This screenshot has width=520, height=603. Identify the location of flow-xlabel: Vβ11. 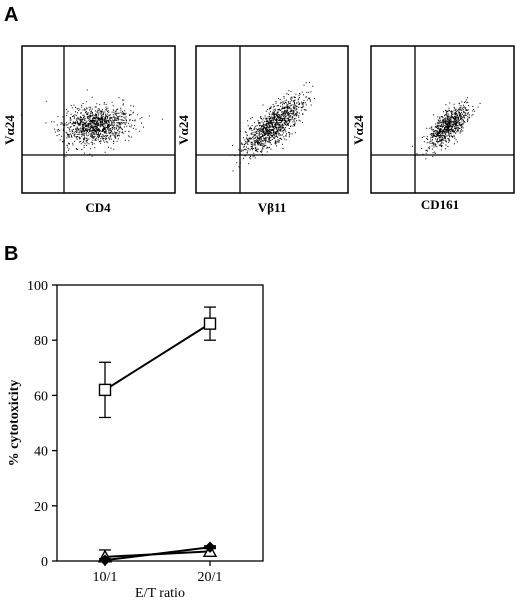
(272, 207).